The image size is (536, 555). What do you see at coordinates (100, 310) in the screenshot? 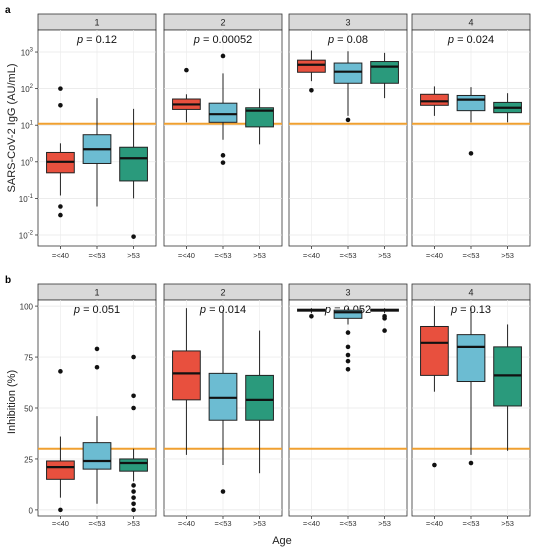
I see `p-value-text: = 0.051` at bounding box center [100, 310].